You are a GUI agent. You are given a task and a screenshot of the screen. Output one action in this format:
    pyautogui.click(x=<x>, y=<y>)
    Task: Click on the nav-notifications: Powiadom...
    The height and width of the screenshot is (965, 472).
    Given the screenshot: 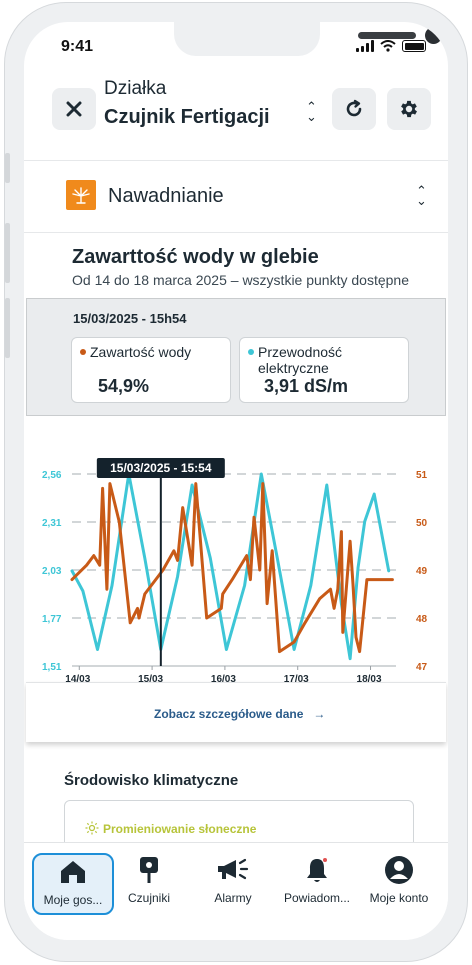 What is the action you would take?
    pyautogui.click(x=317, y=884)
    